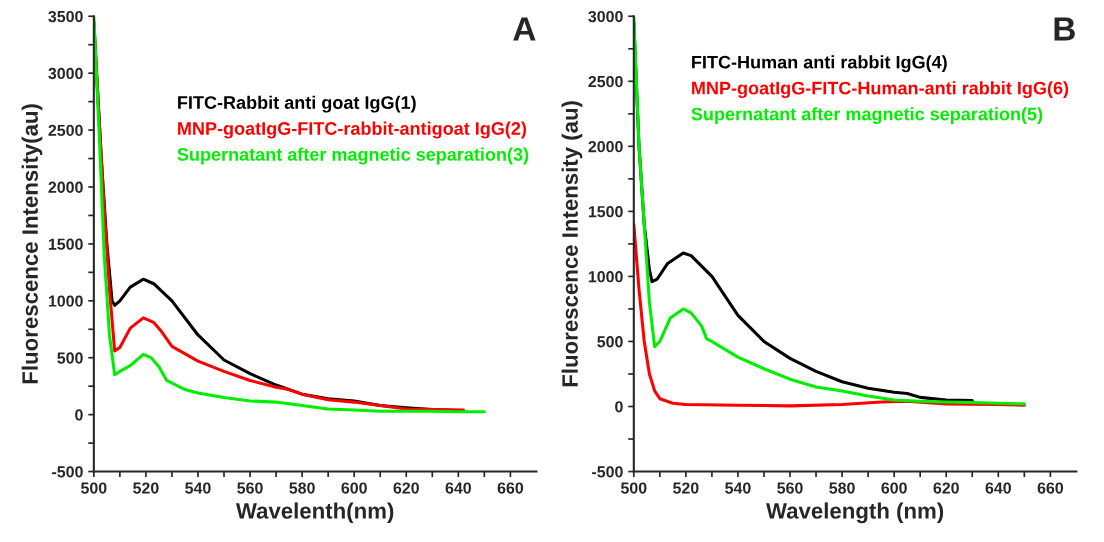 This screenshot has height=542, width=1104. I want to click on y-axis-title: Fluorescence Intensity (au), so click(572, 244).